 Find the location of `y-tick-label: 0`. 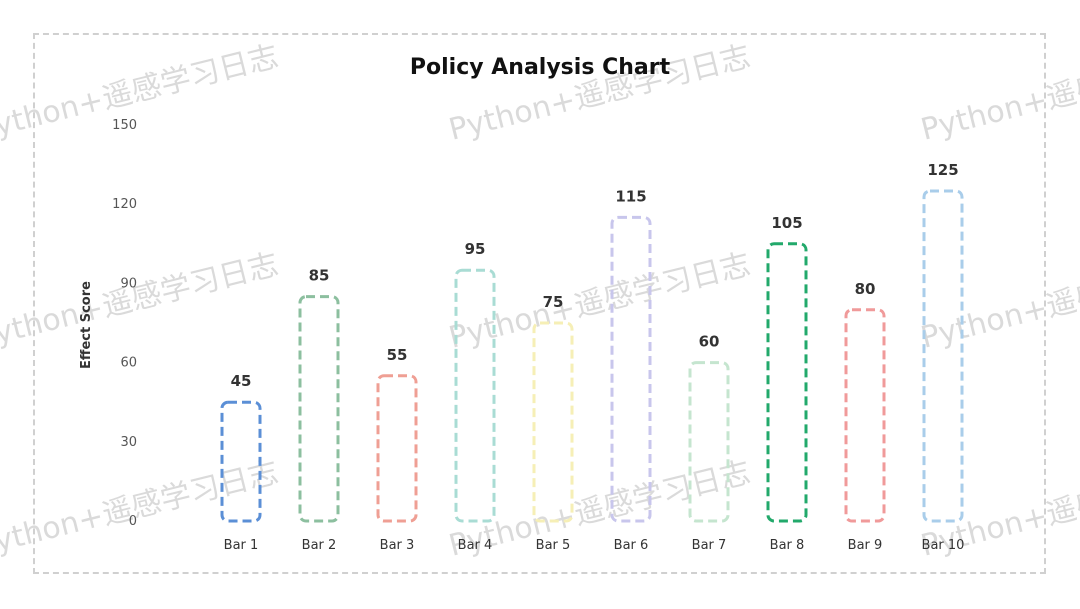

y-tick-label: 0 is located at coordinates (133, 521).